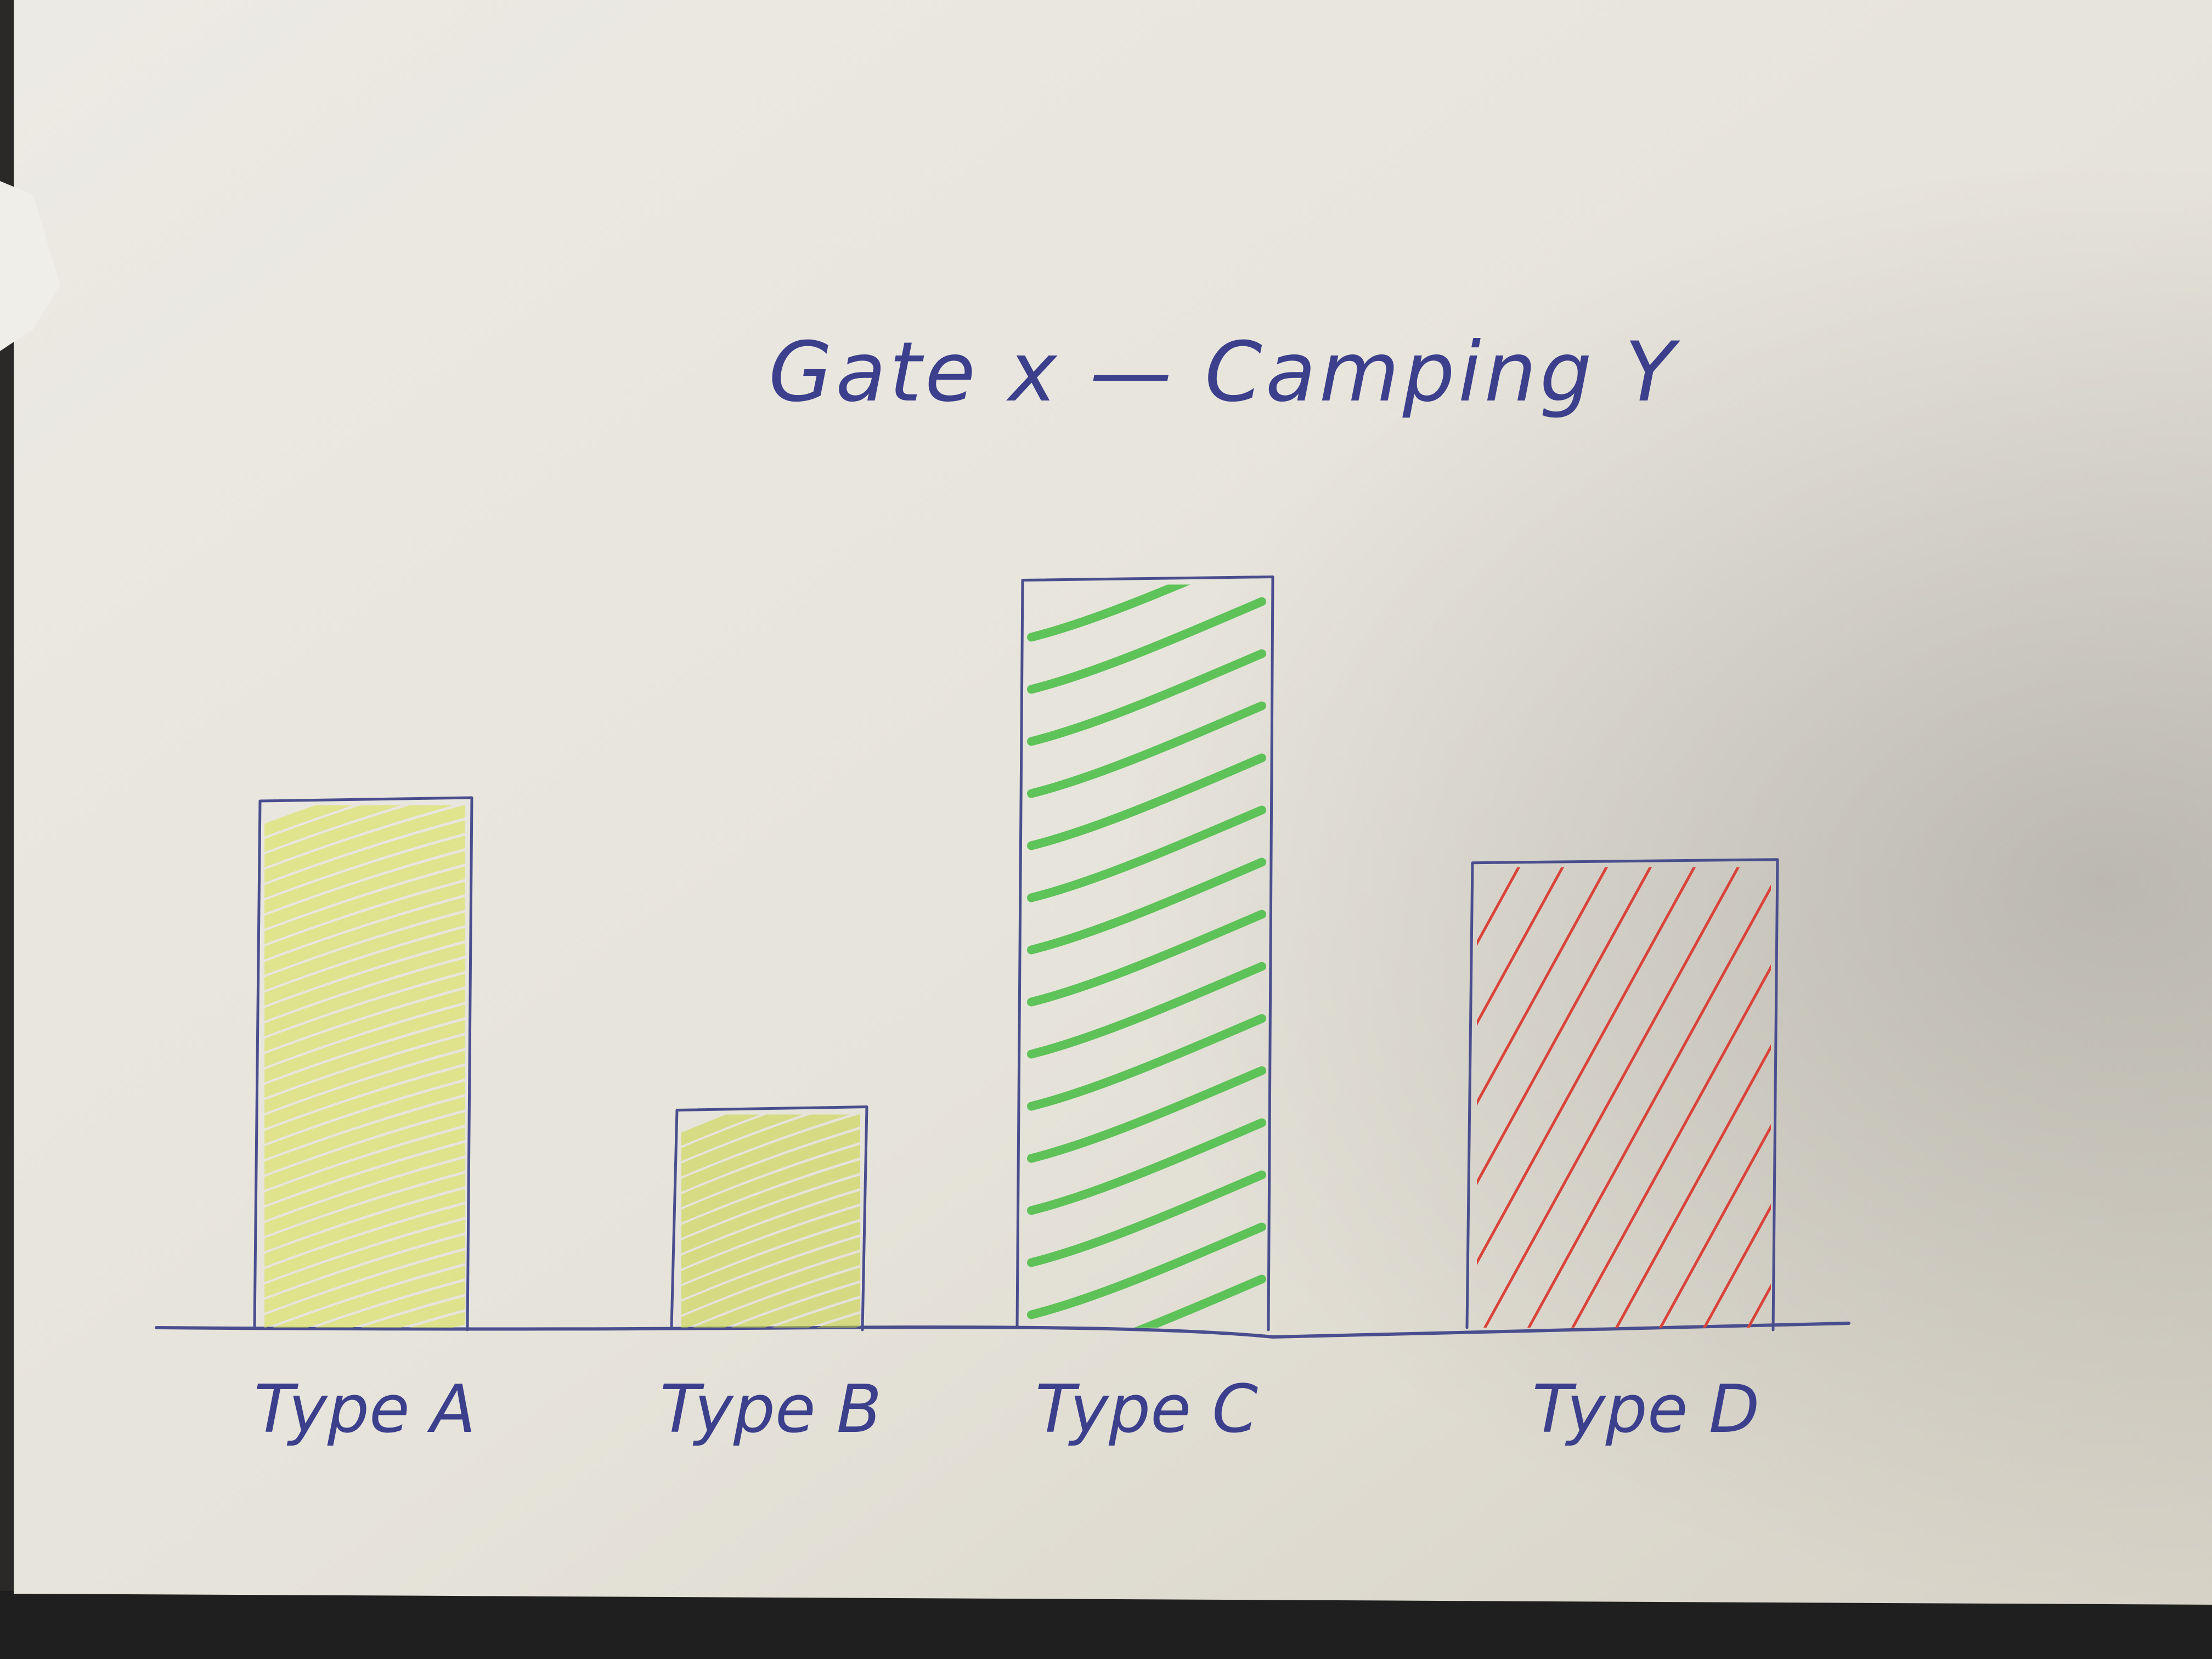 This screenshot has height=1659, width=2212. What do you see at coordinates (1145, 953) in the screenshot?
I see `bar-type-c` at bounding box center [1145, 953].